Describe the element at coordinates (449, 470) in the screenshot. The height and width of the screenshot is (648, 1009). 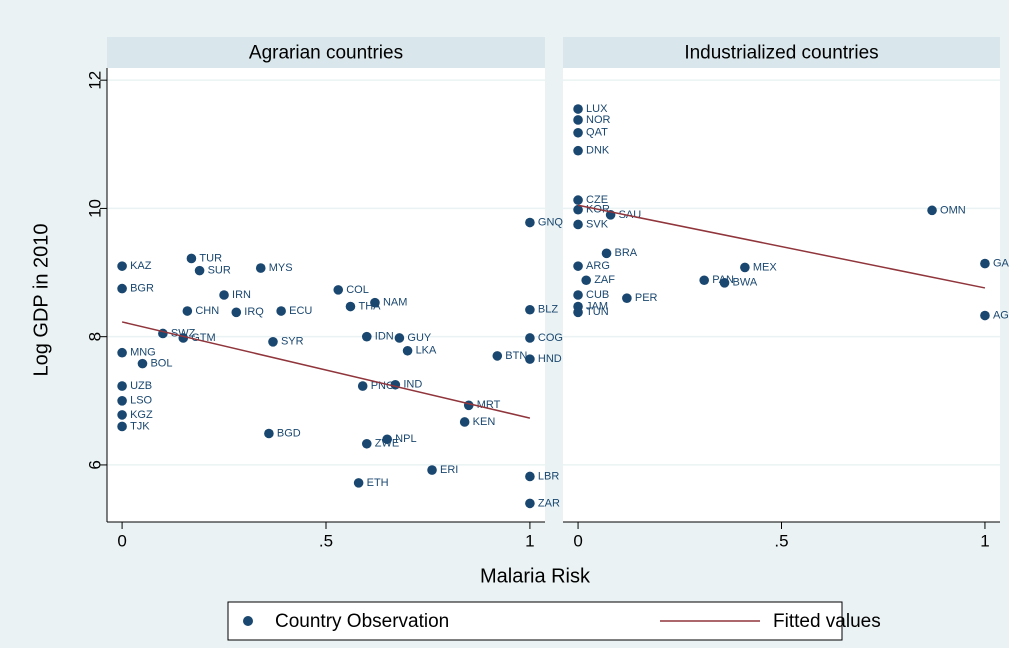
I see `point-label: ERI` at that location.